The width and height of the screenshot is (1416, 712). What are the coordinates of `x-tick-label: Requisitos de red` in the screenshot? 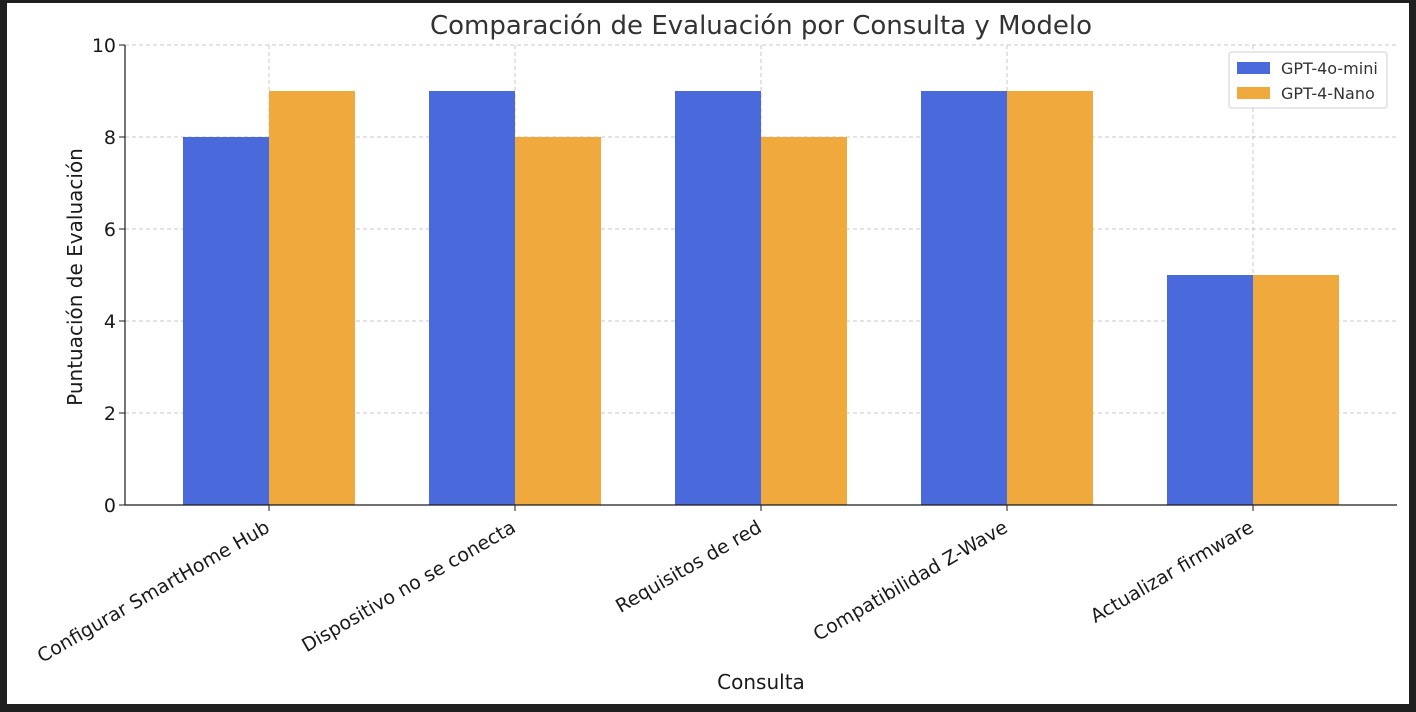 It's located at (689, 566).